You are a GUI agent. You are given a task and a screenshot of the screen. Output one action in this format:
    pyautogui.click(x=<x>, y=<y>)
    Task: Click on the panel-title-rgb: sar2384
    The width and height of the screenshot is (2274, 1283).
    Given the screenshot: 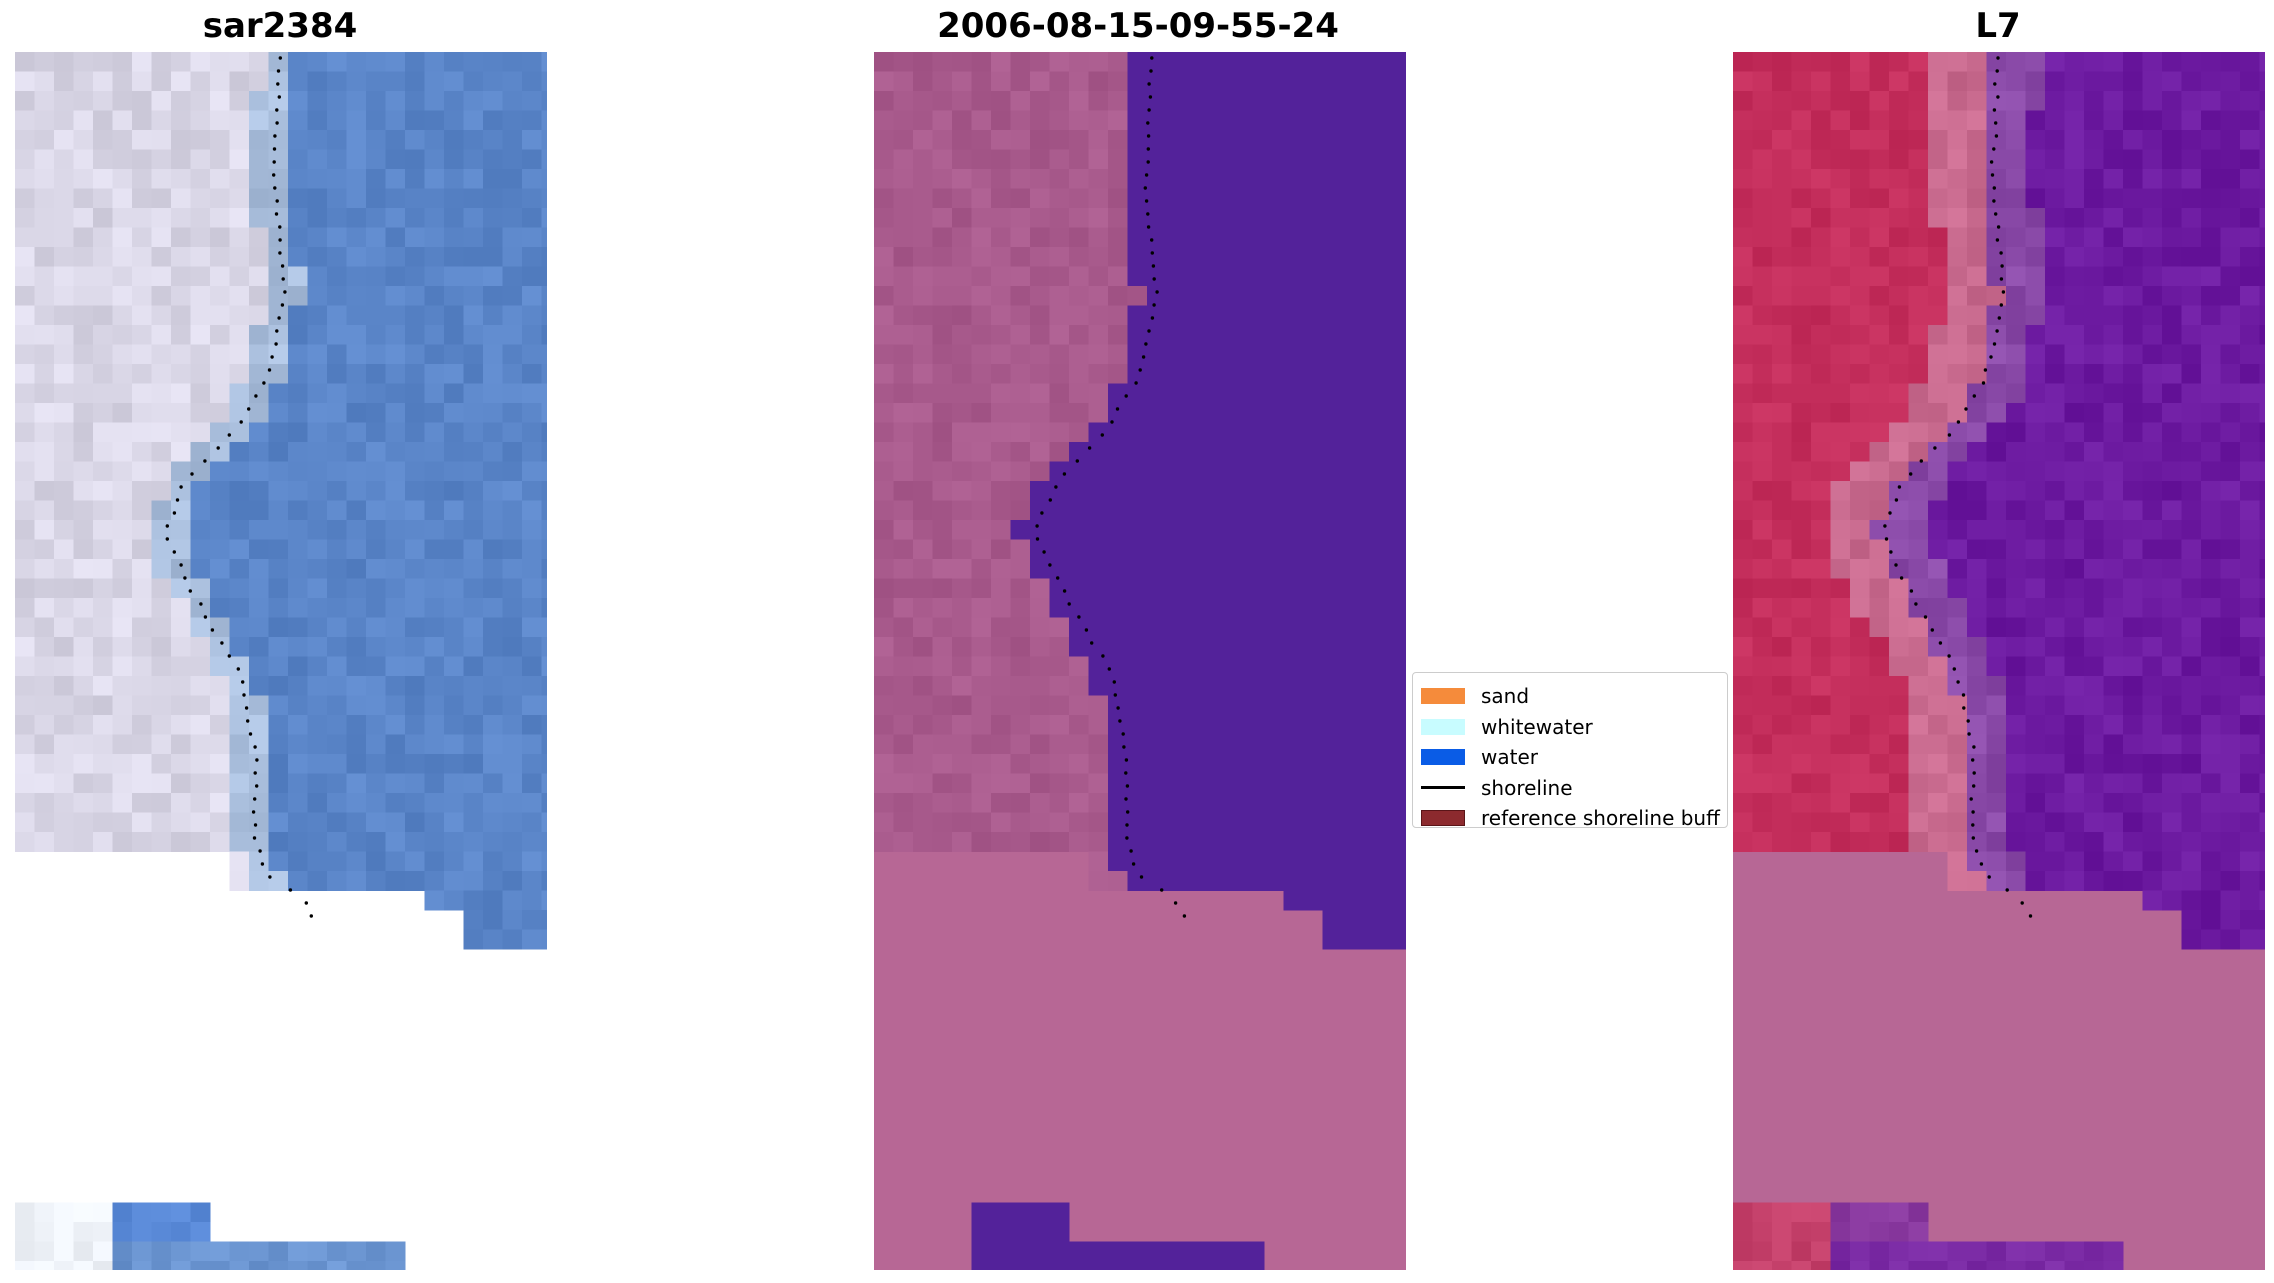 What is the action you would take?
    pyautogui.click(x=280, y=26)
    